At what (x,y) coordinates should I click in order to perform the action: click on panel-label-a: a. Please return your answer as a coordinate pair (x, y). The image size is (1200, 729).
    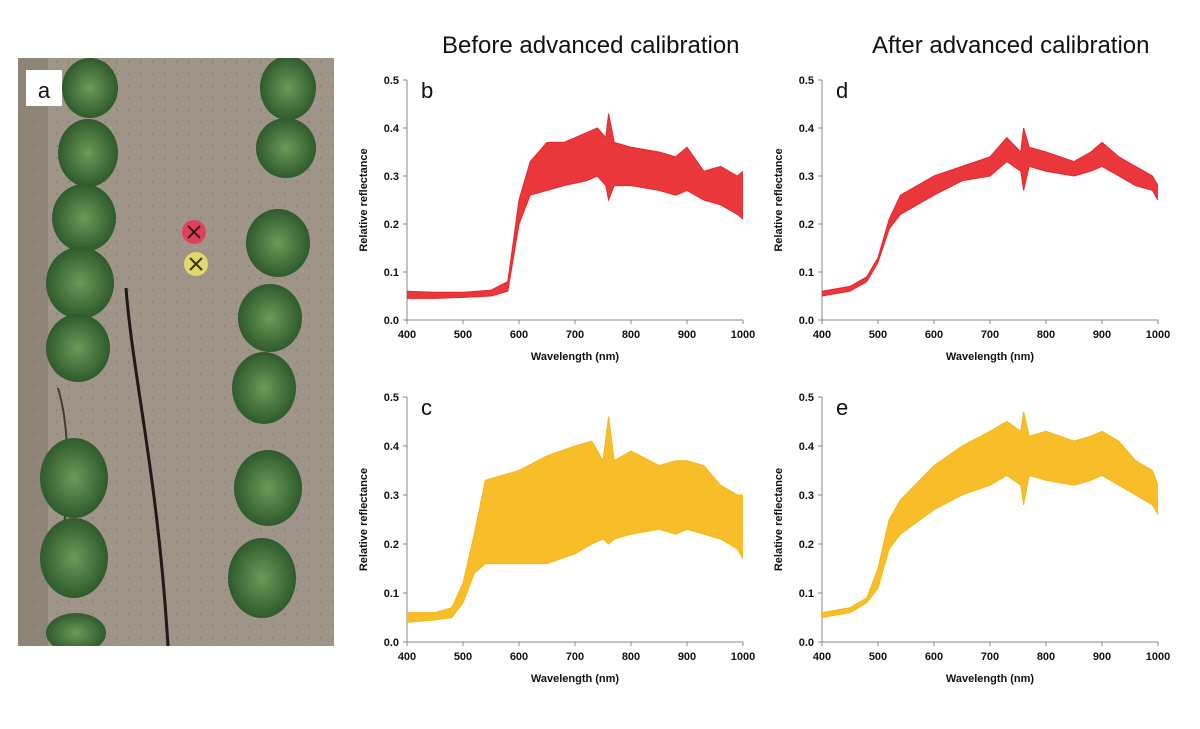
    Looking at the image, I should click on (44, 90).